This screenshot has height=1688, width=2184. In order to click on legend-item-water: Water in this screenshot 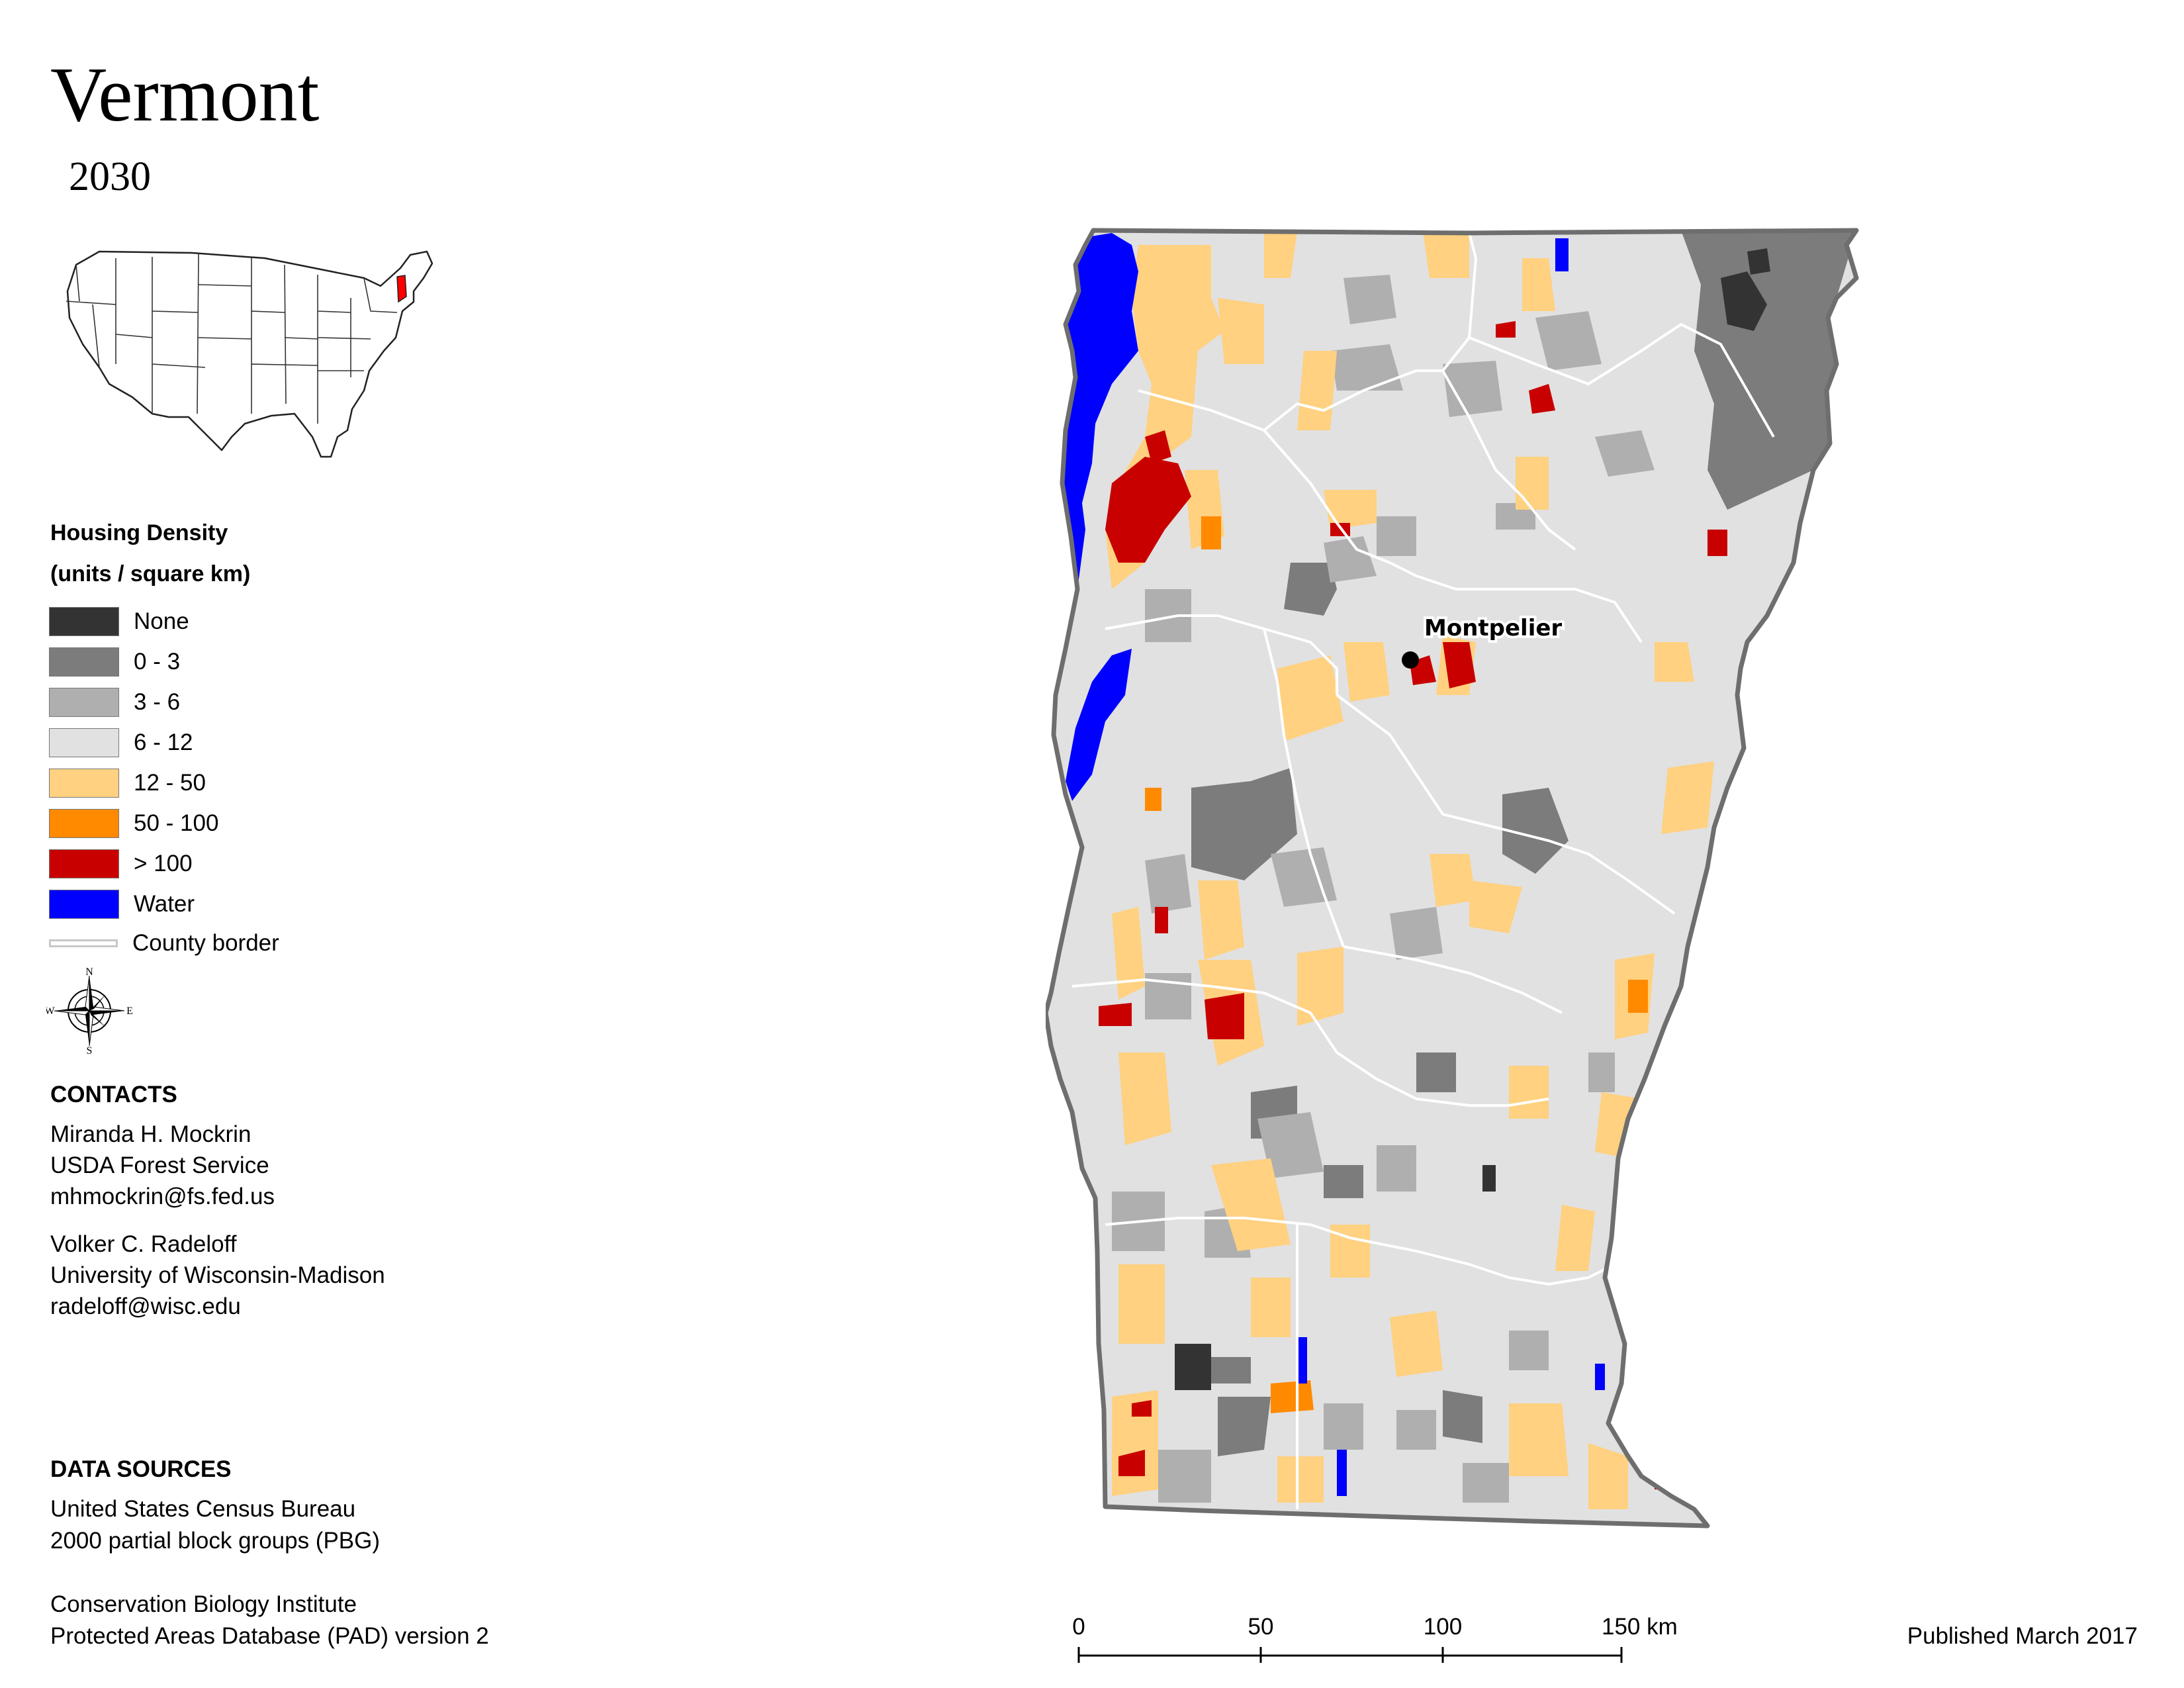, I will do `click(122, 904)`.